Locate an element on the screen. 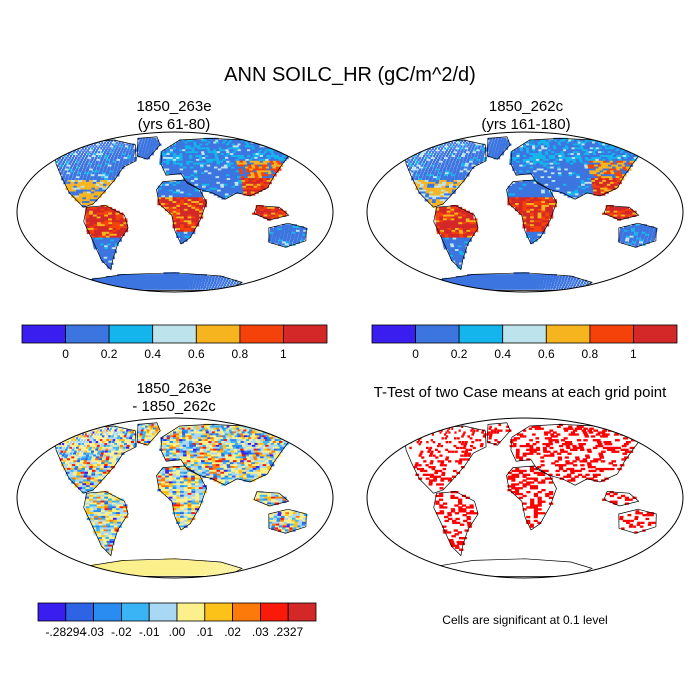 This screenshot has width=700, height=700. colorbar-2: 0 0.2 0.4 0.6 0.8 1 is located at coordinates (524, 342).